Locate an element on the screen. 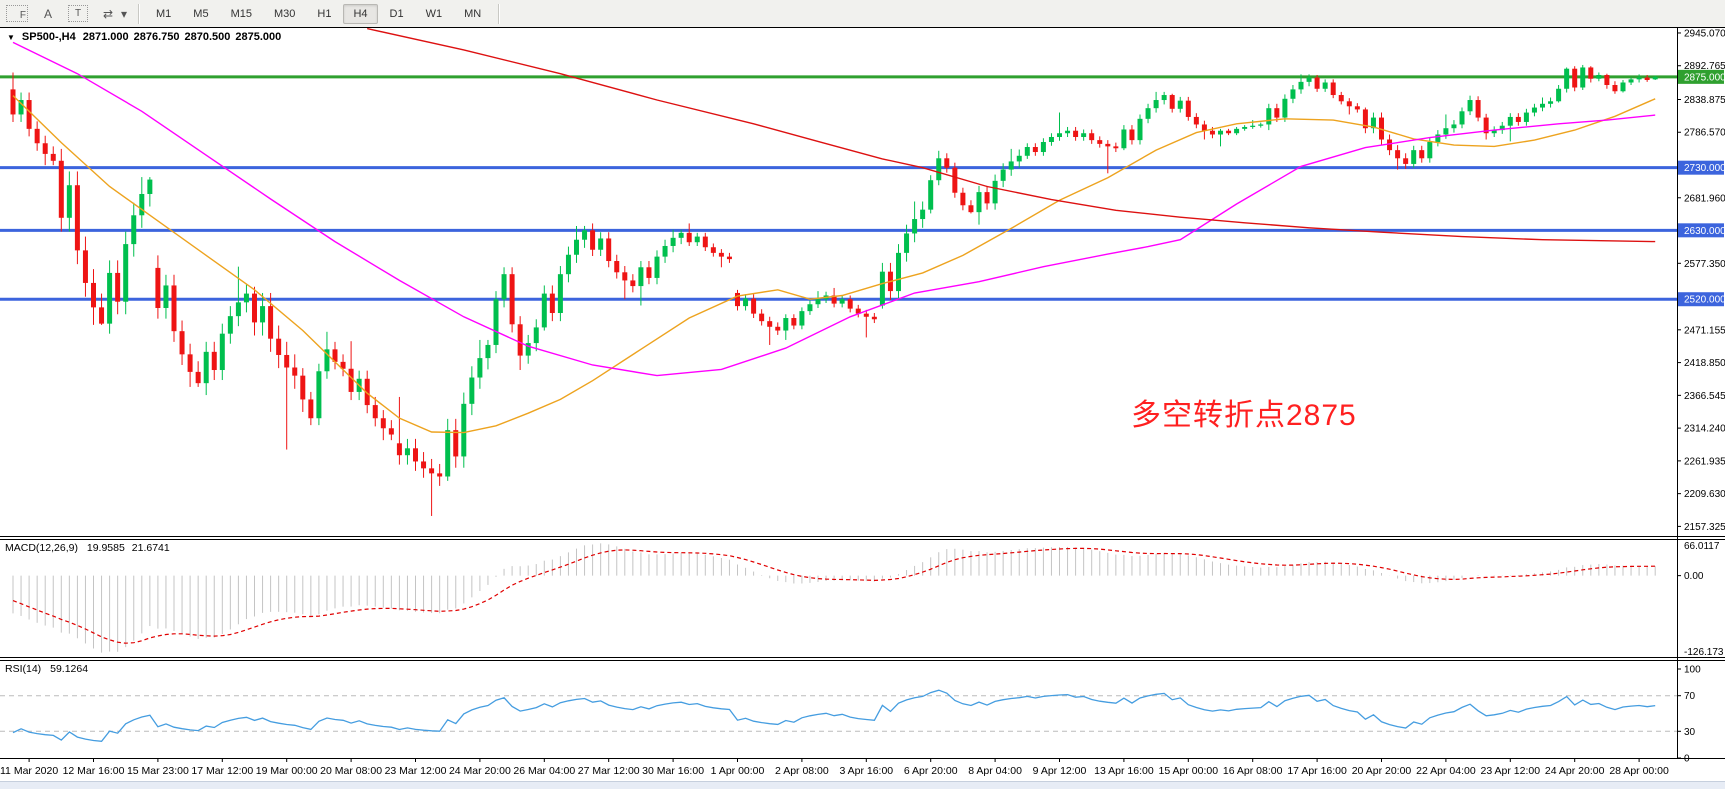  ohlc-close: 2875.000 is located at coordinates (258, 37).